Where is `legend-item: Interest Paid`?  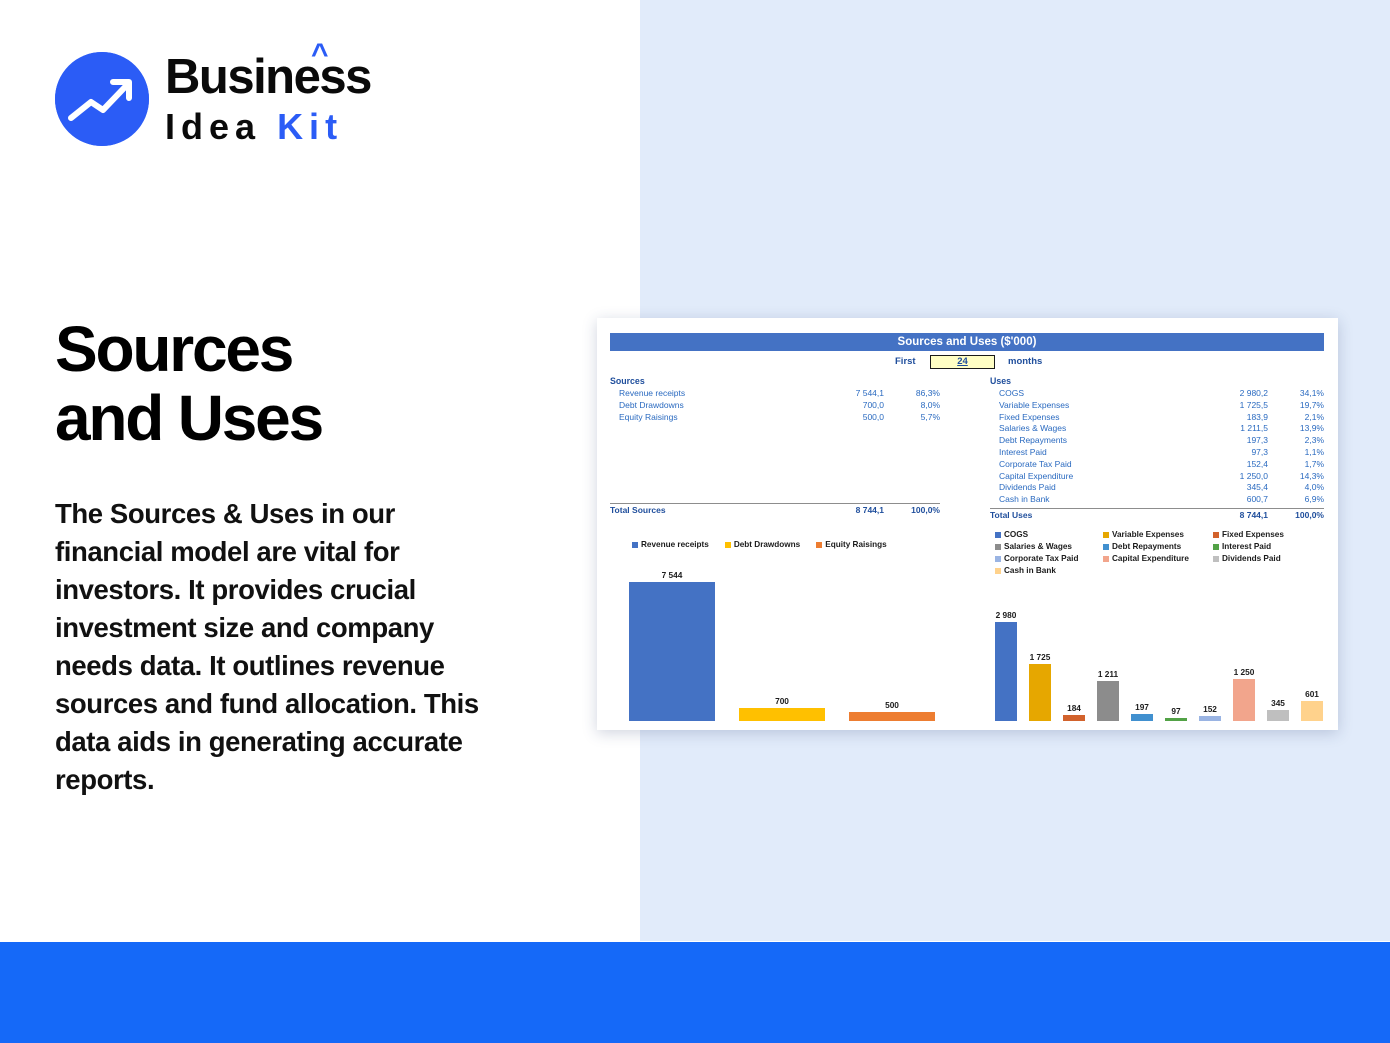 legend-item: Interest Paid is located at coordinates (1264, 546).